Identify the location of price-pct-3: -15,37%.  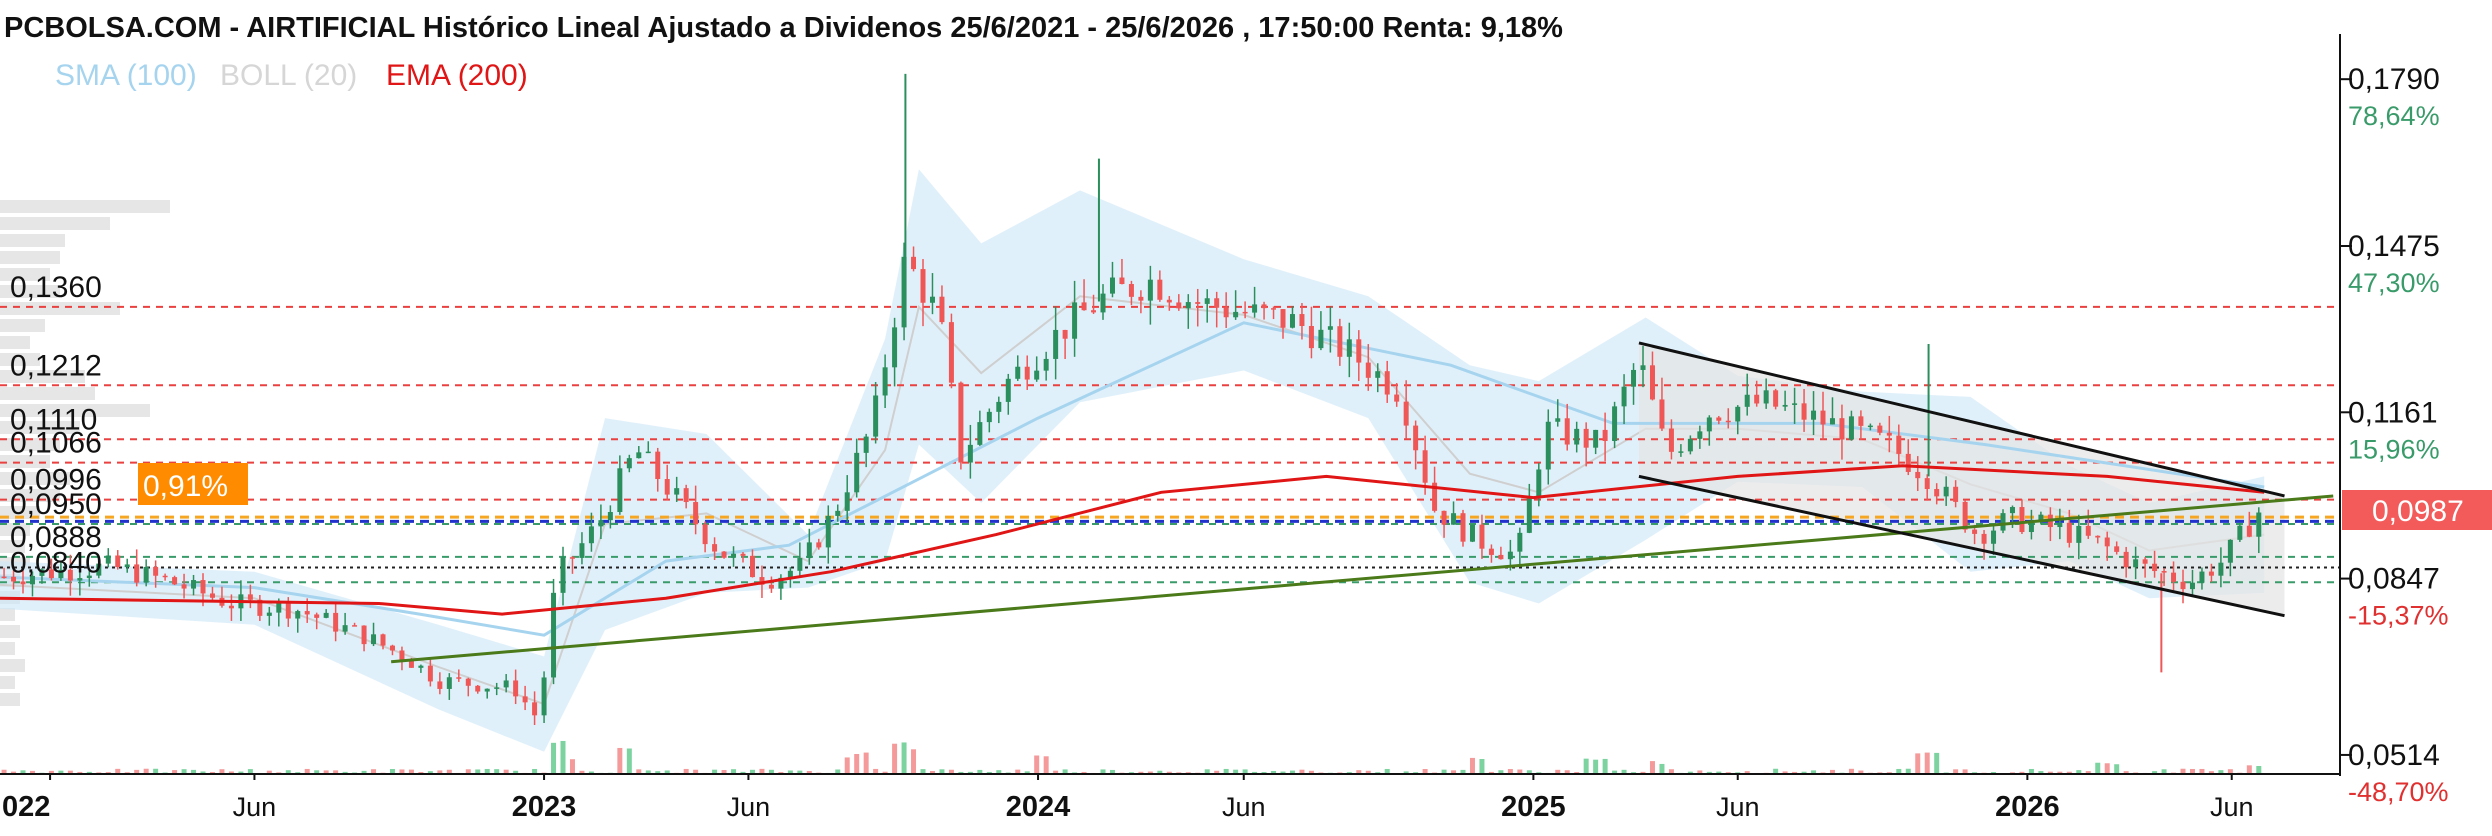
(2398, 616).